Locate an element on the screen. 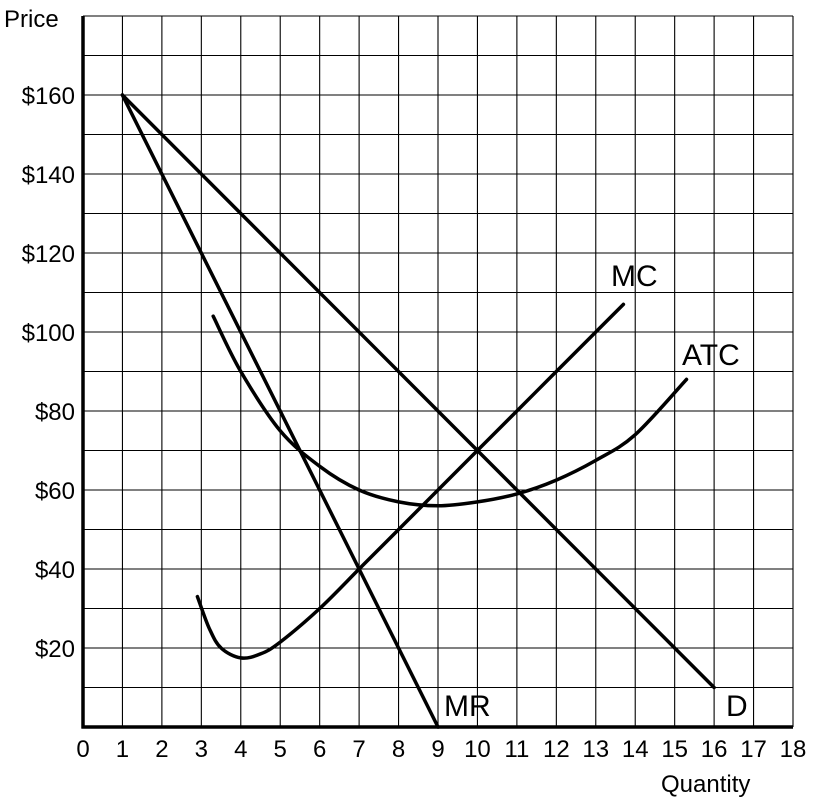  y-tick-label: $100 is located at coordinates (48, 333).